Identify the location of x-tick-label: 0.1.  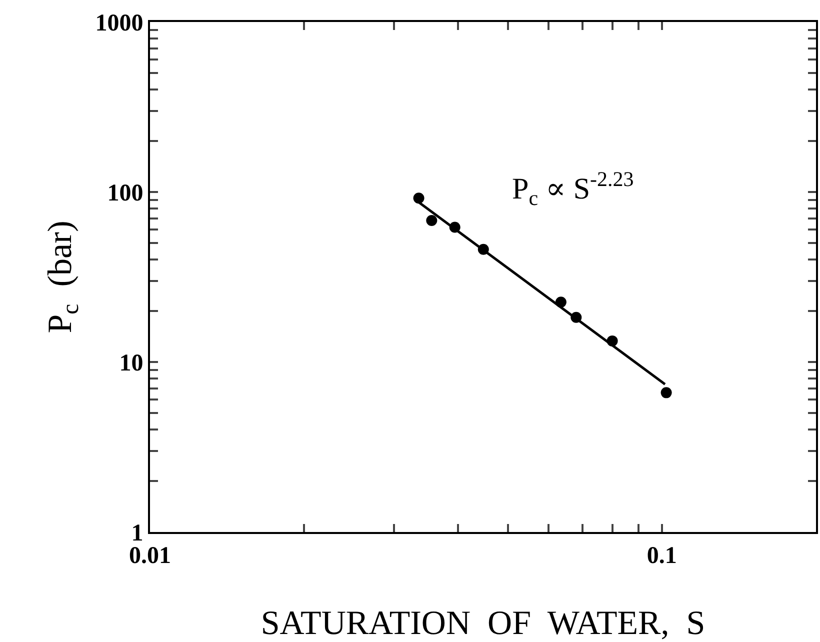
(661, 555).